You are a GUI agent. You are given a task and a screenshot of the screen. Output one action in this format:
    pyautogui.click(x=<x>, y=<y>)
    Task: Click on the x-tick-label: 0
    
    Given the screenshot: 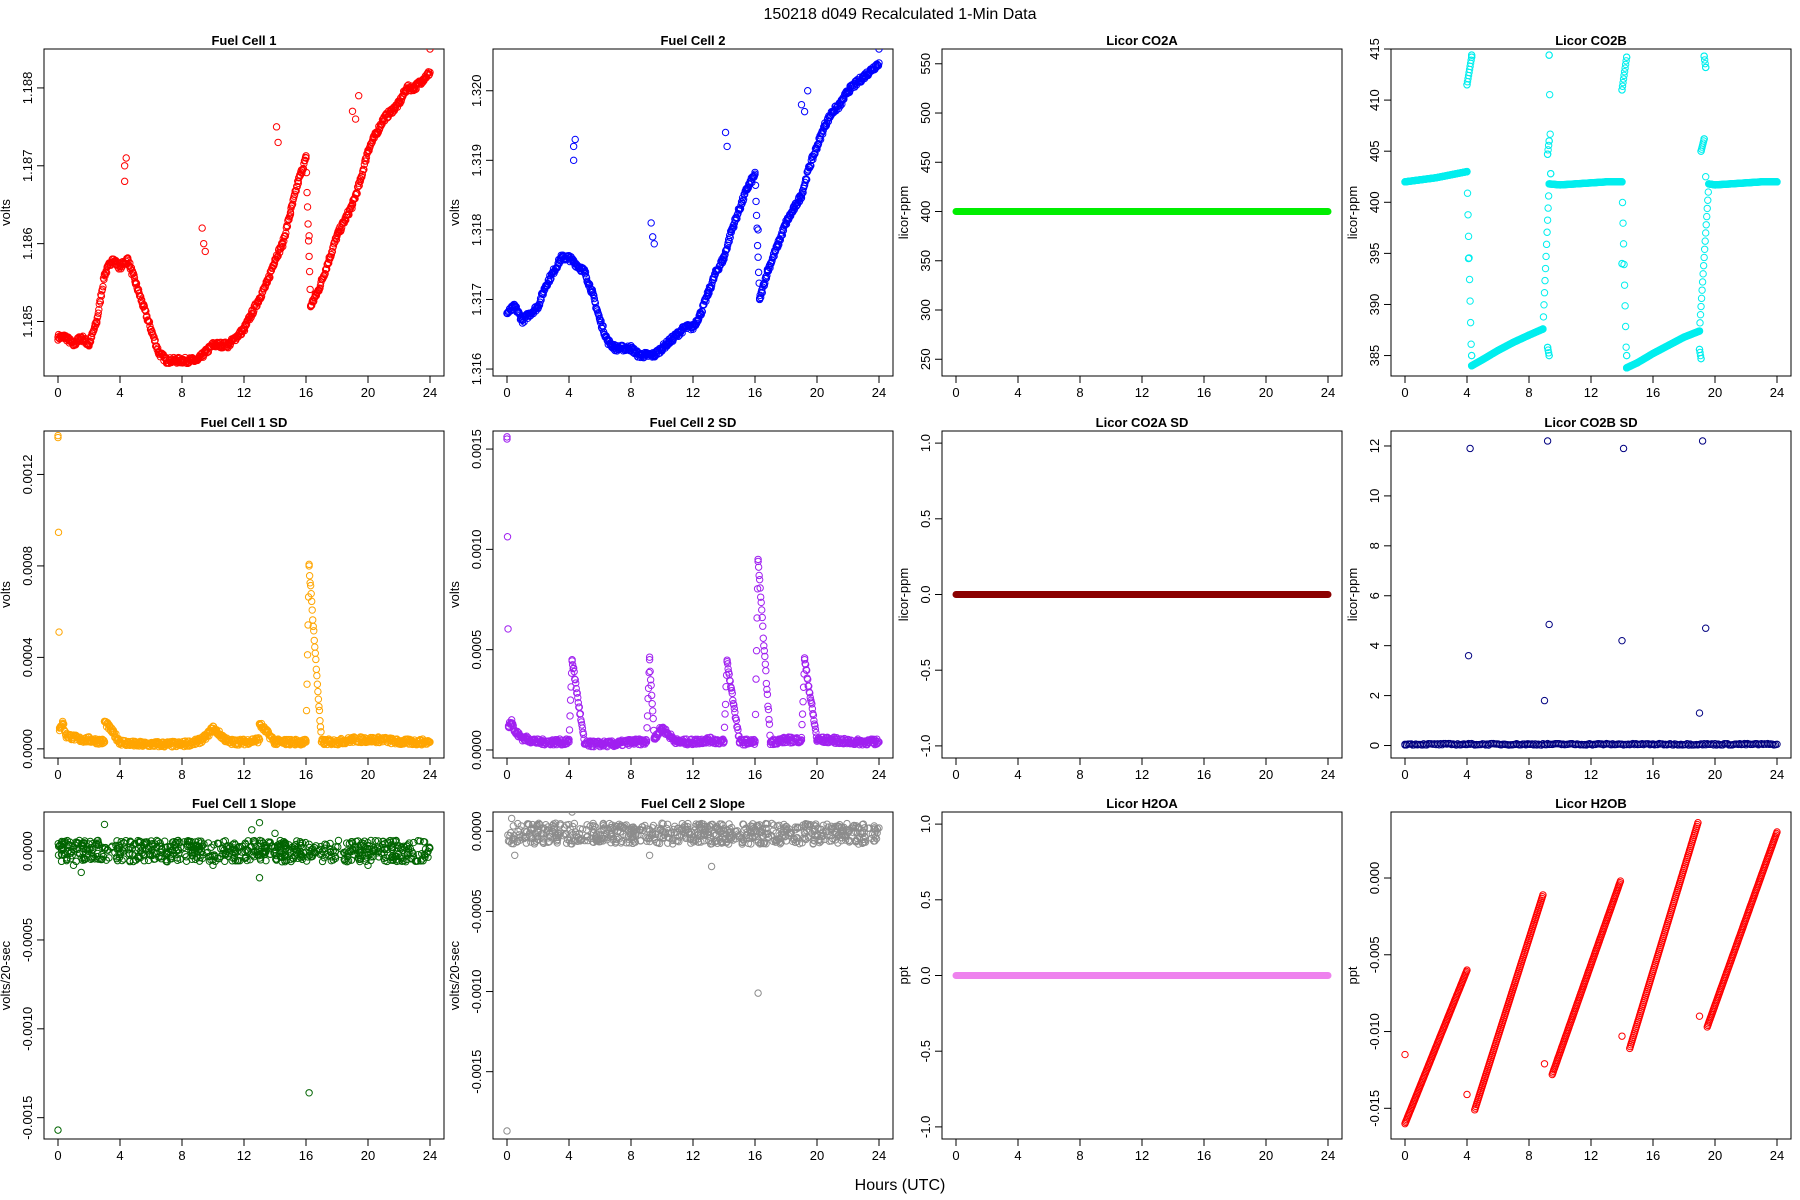 What is the action you would take?
    pyautogui.click(x=57, y=392)
    